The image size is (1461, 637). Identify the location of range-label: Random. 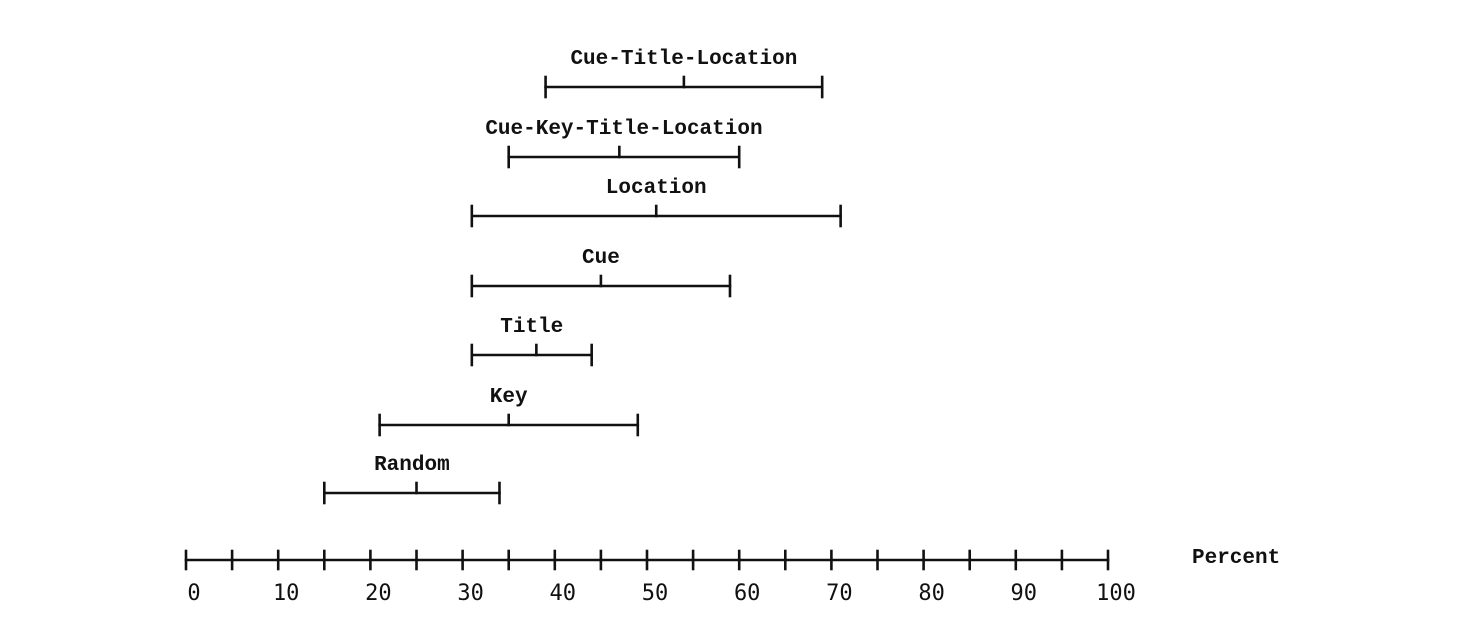
(412, 465).